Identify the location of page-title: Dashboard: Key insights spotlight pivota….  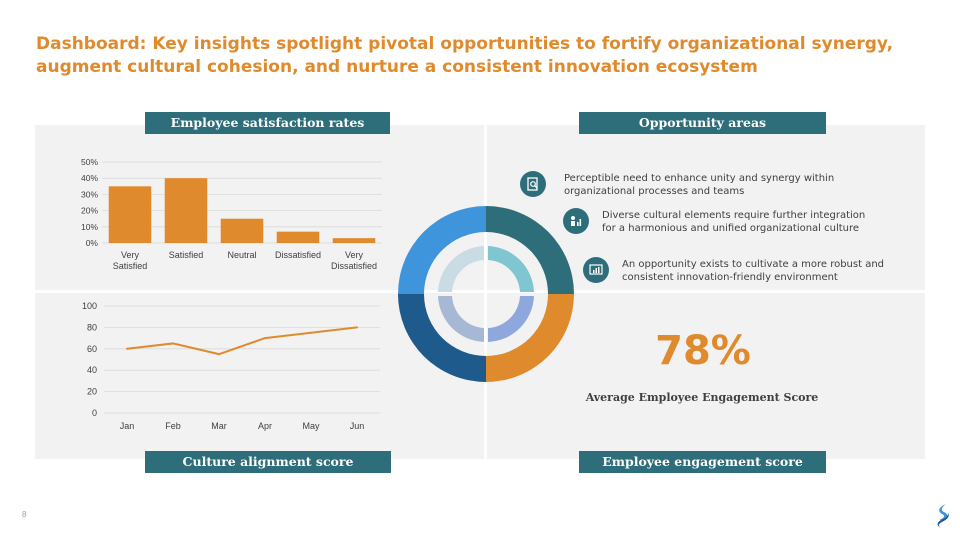
(465, 55).